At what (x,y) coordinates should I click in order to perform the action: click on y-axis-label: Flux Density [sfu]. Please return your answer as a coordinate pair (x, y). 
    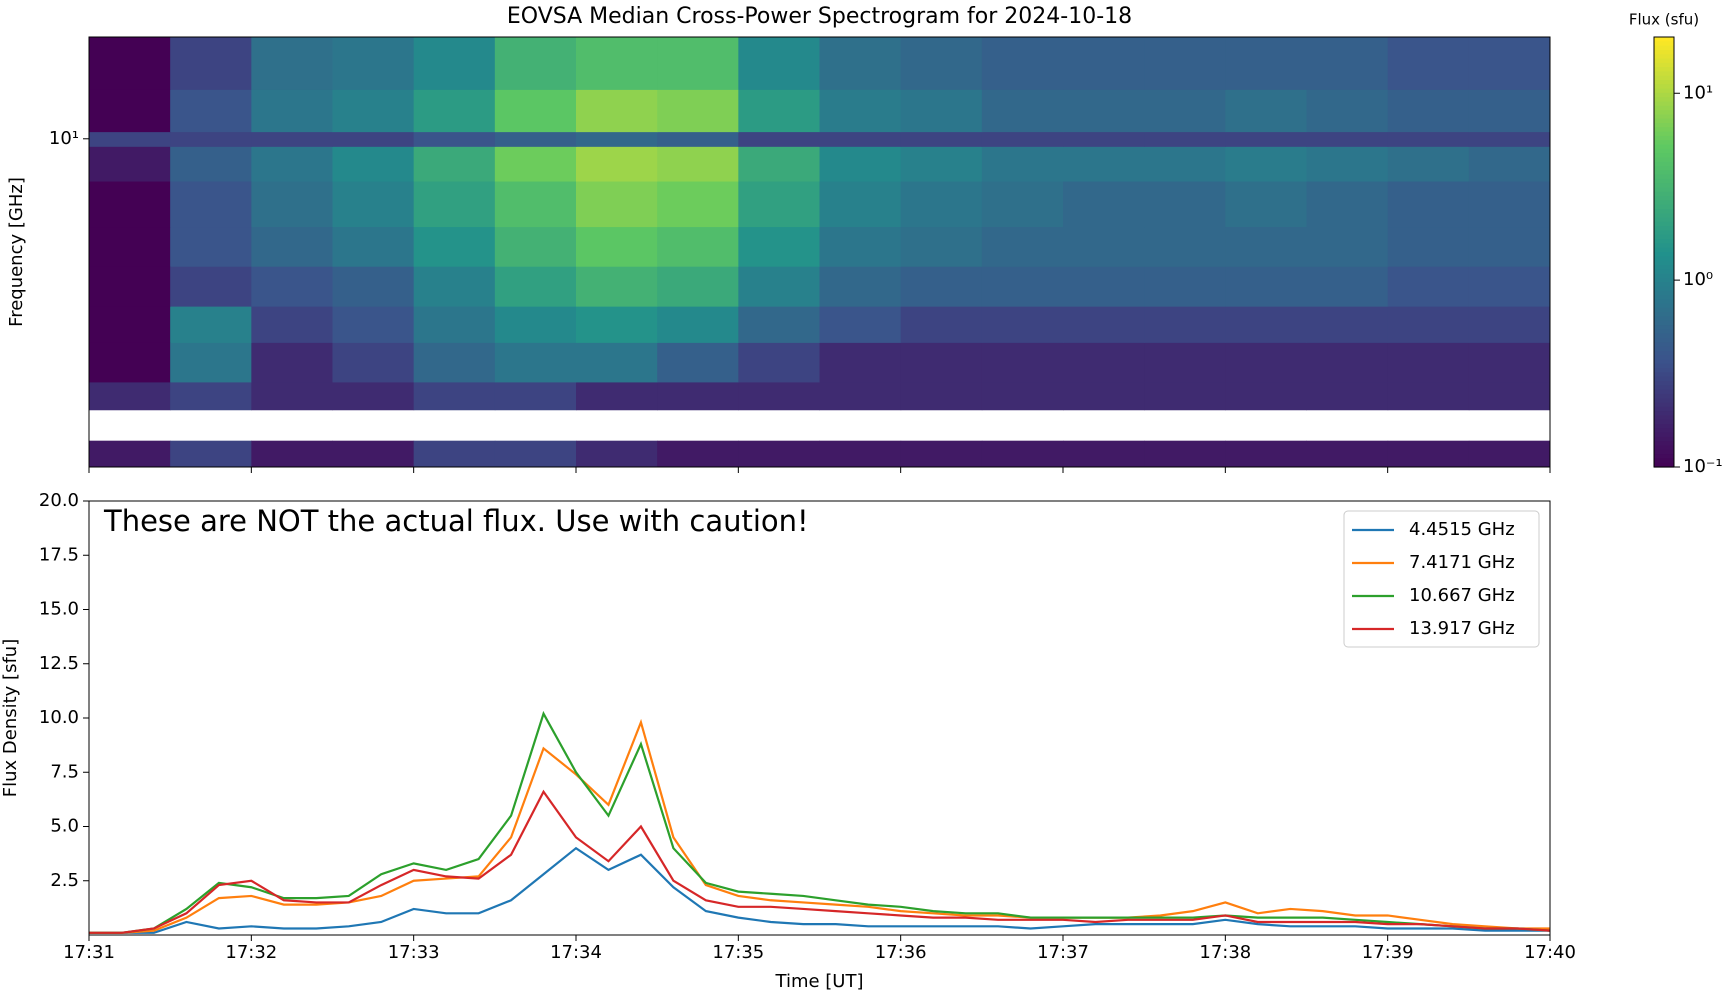
    Looking at the image, I should click on (10, 718).